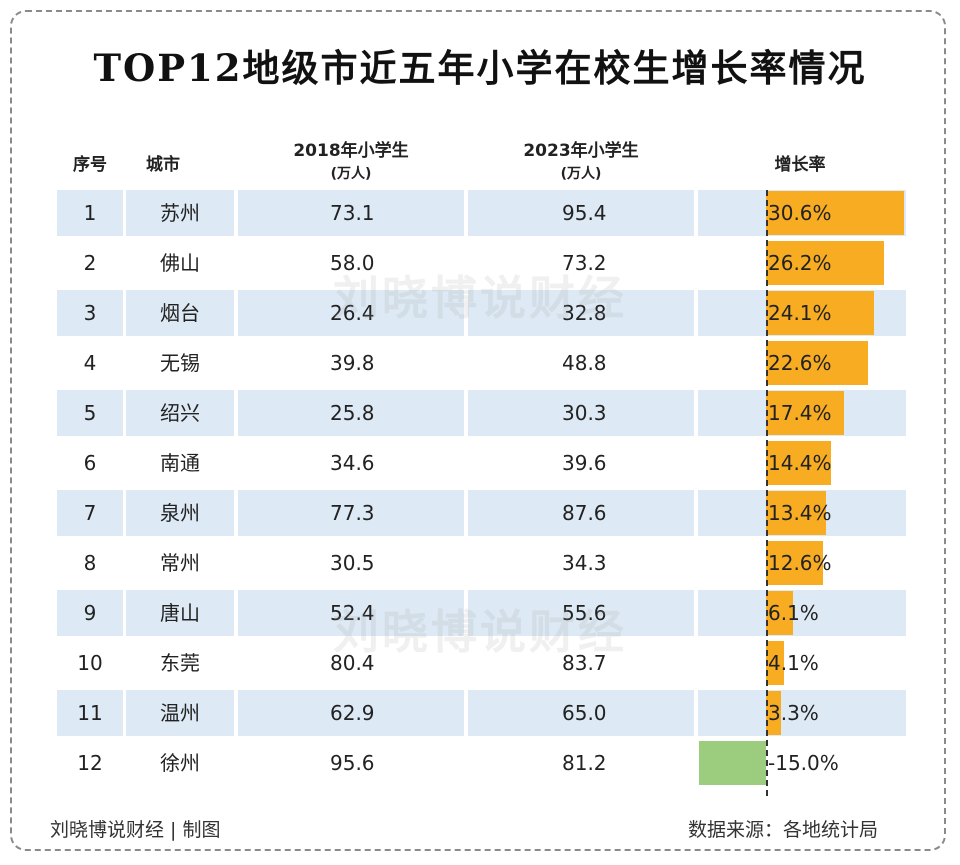 The width and height of the screenshot is (960, 865). Describe the element at coordinates (802, 613) in the screenshot. I see `cell-growth-bg` at that location.